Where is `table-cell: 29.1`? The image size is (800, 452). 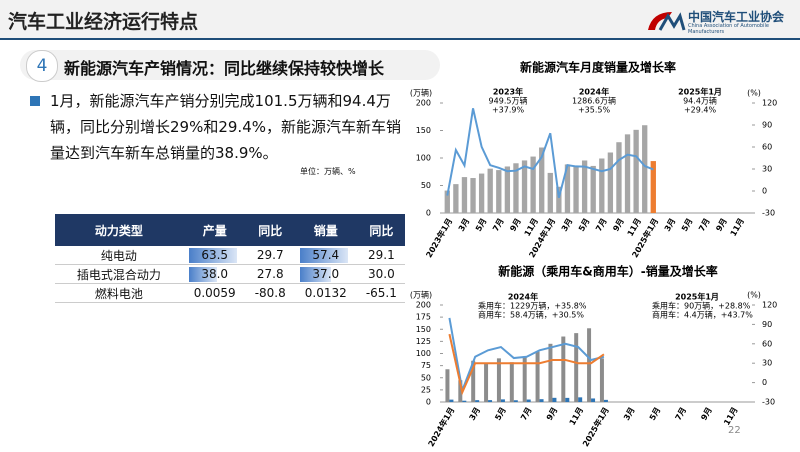
table-cell: 29.1 is located at coordinates (381, 255).